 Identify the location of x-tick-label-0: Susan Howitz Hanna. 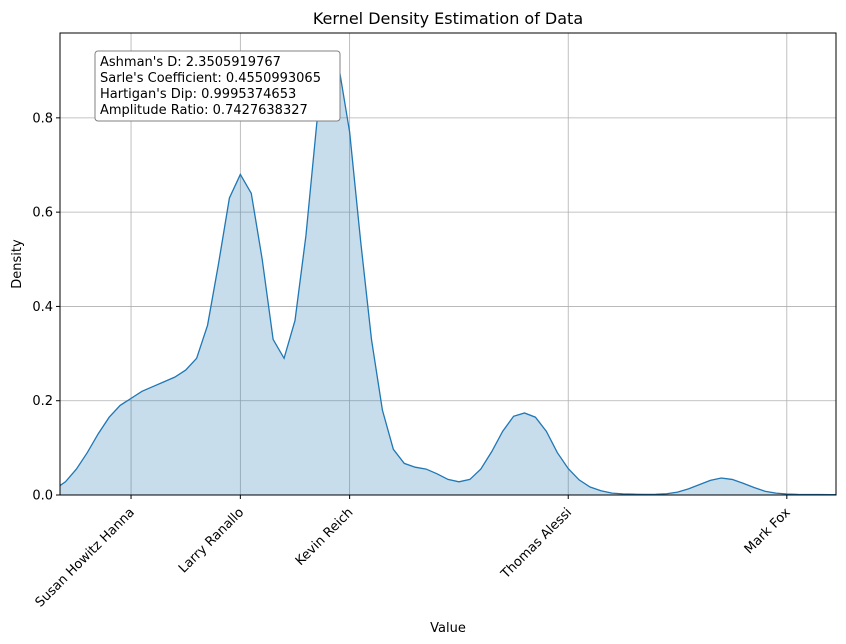
(85, 557).